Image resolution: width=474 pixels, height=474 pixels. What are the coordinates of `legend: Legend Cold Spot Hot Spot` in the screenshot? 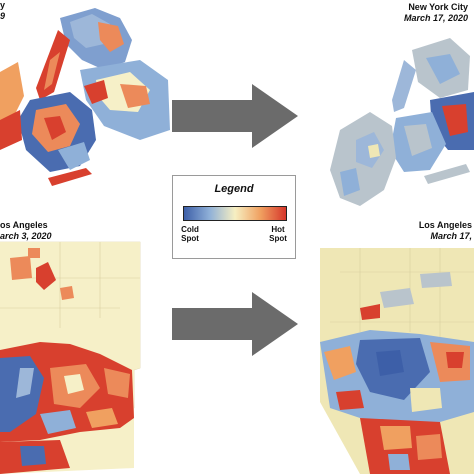 It's located at (234, 217).